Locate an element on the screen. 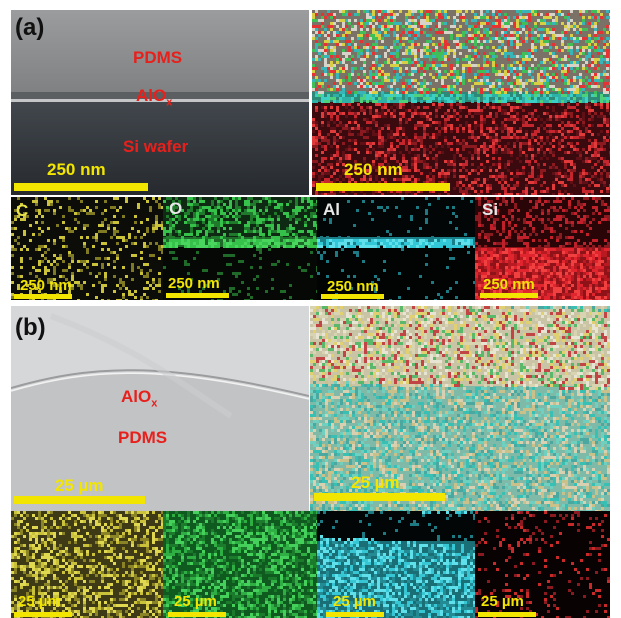  layer-label-si-wafer: Si wafer is located at coordinates (156, 146).